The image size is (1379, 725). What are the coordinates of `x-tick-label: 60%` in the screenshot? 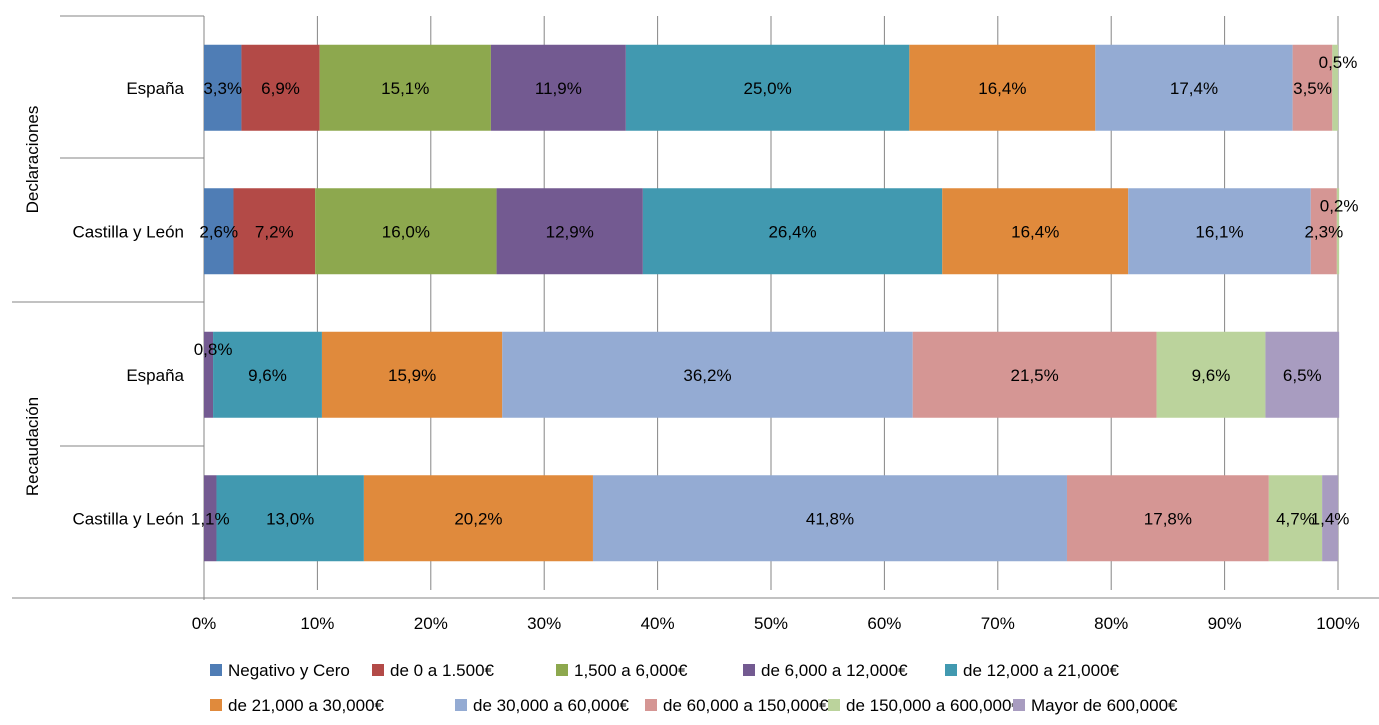 It's located at (884, 623).